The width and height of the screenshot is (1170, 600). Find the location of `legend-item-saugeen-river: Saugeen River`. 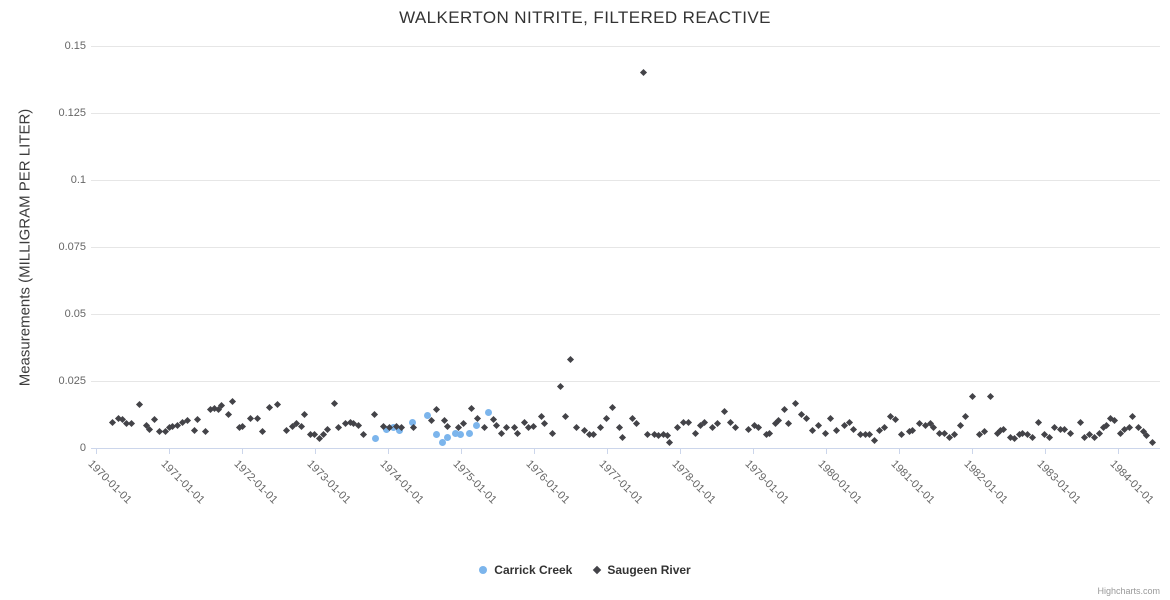

legend-item-saugeen-river: Saugeen River is located at coordinates (642, 570).